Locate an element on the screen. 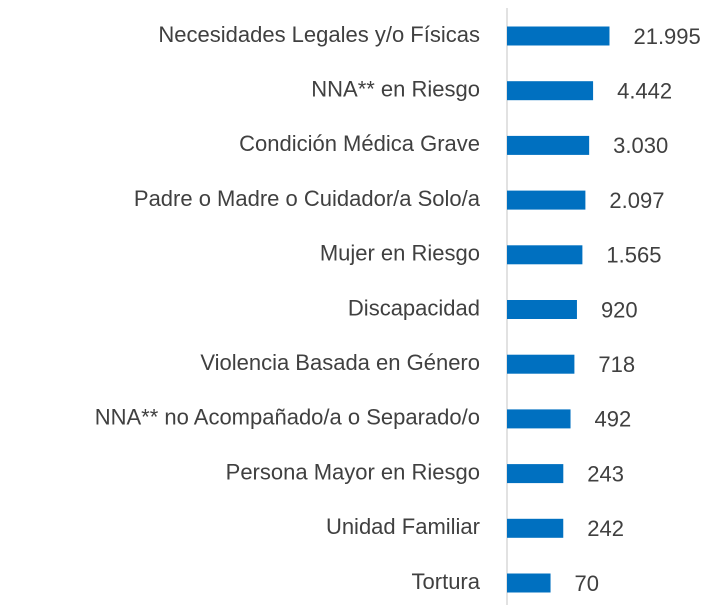  category-label: Condición Médica Grave is located at coordinates (359, 143).